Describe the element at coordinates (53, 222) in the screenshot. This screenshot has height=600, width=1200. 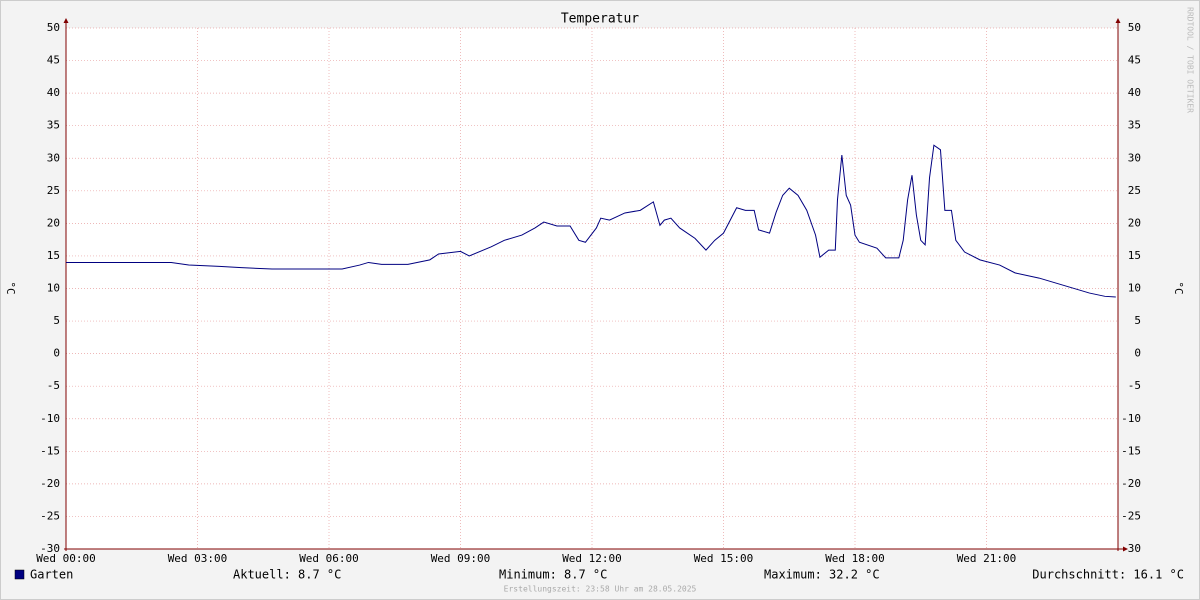
I see `y-tick-label: 20` at that location.